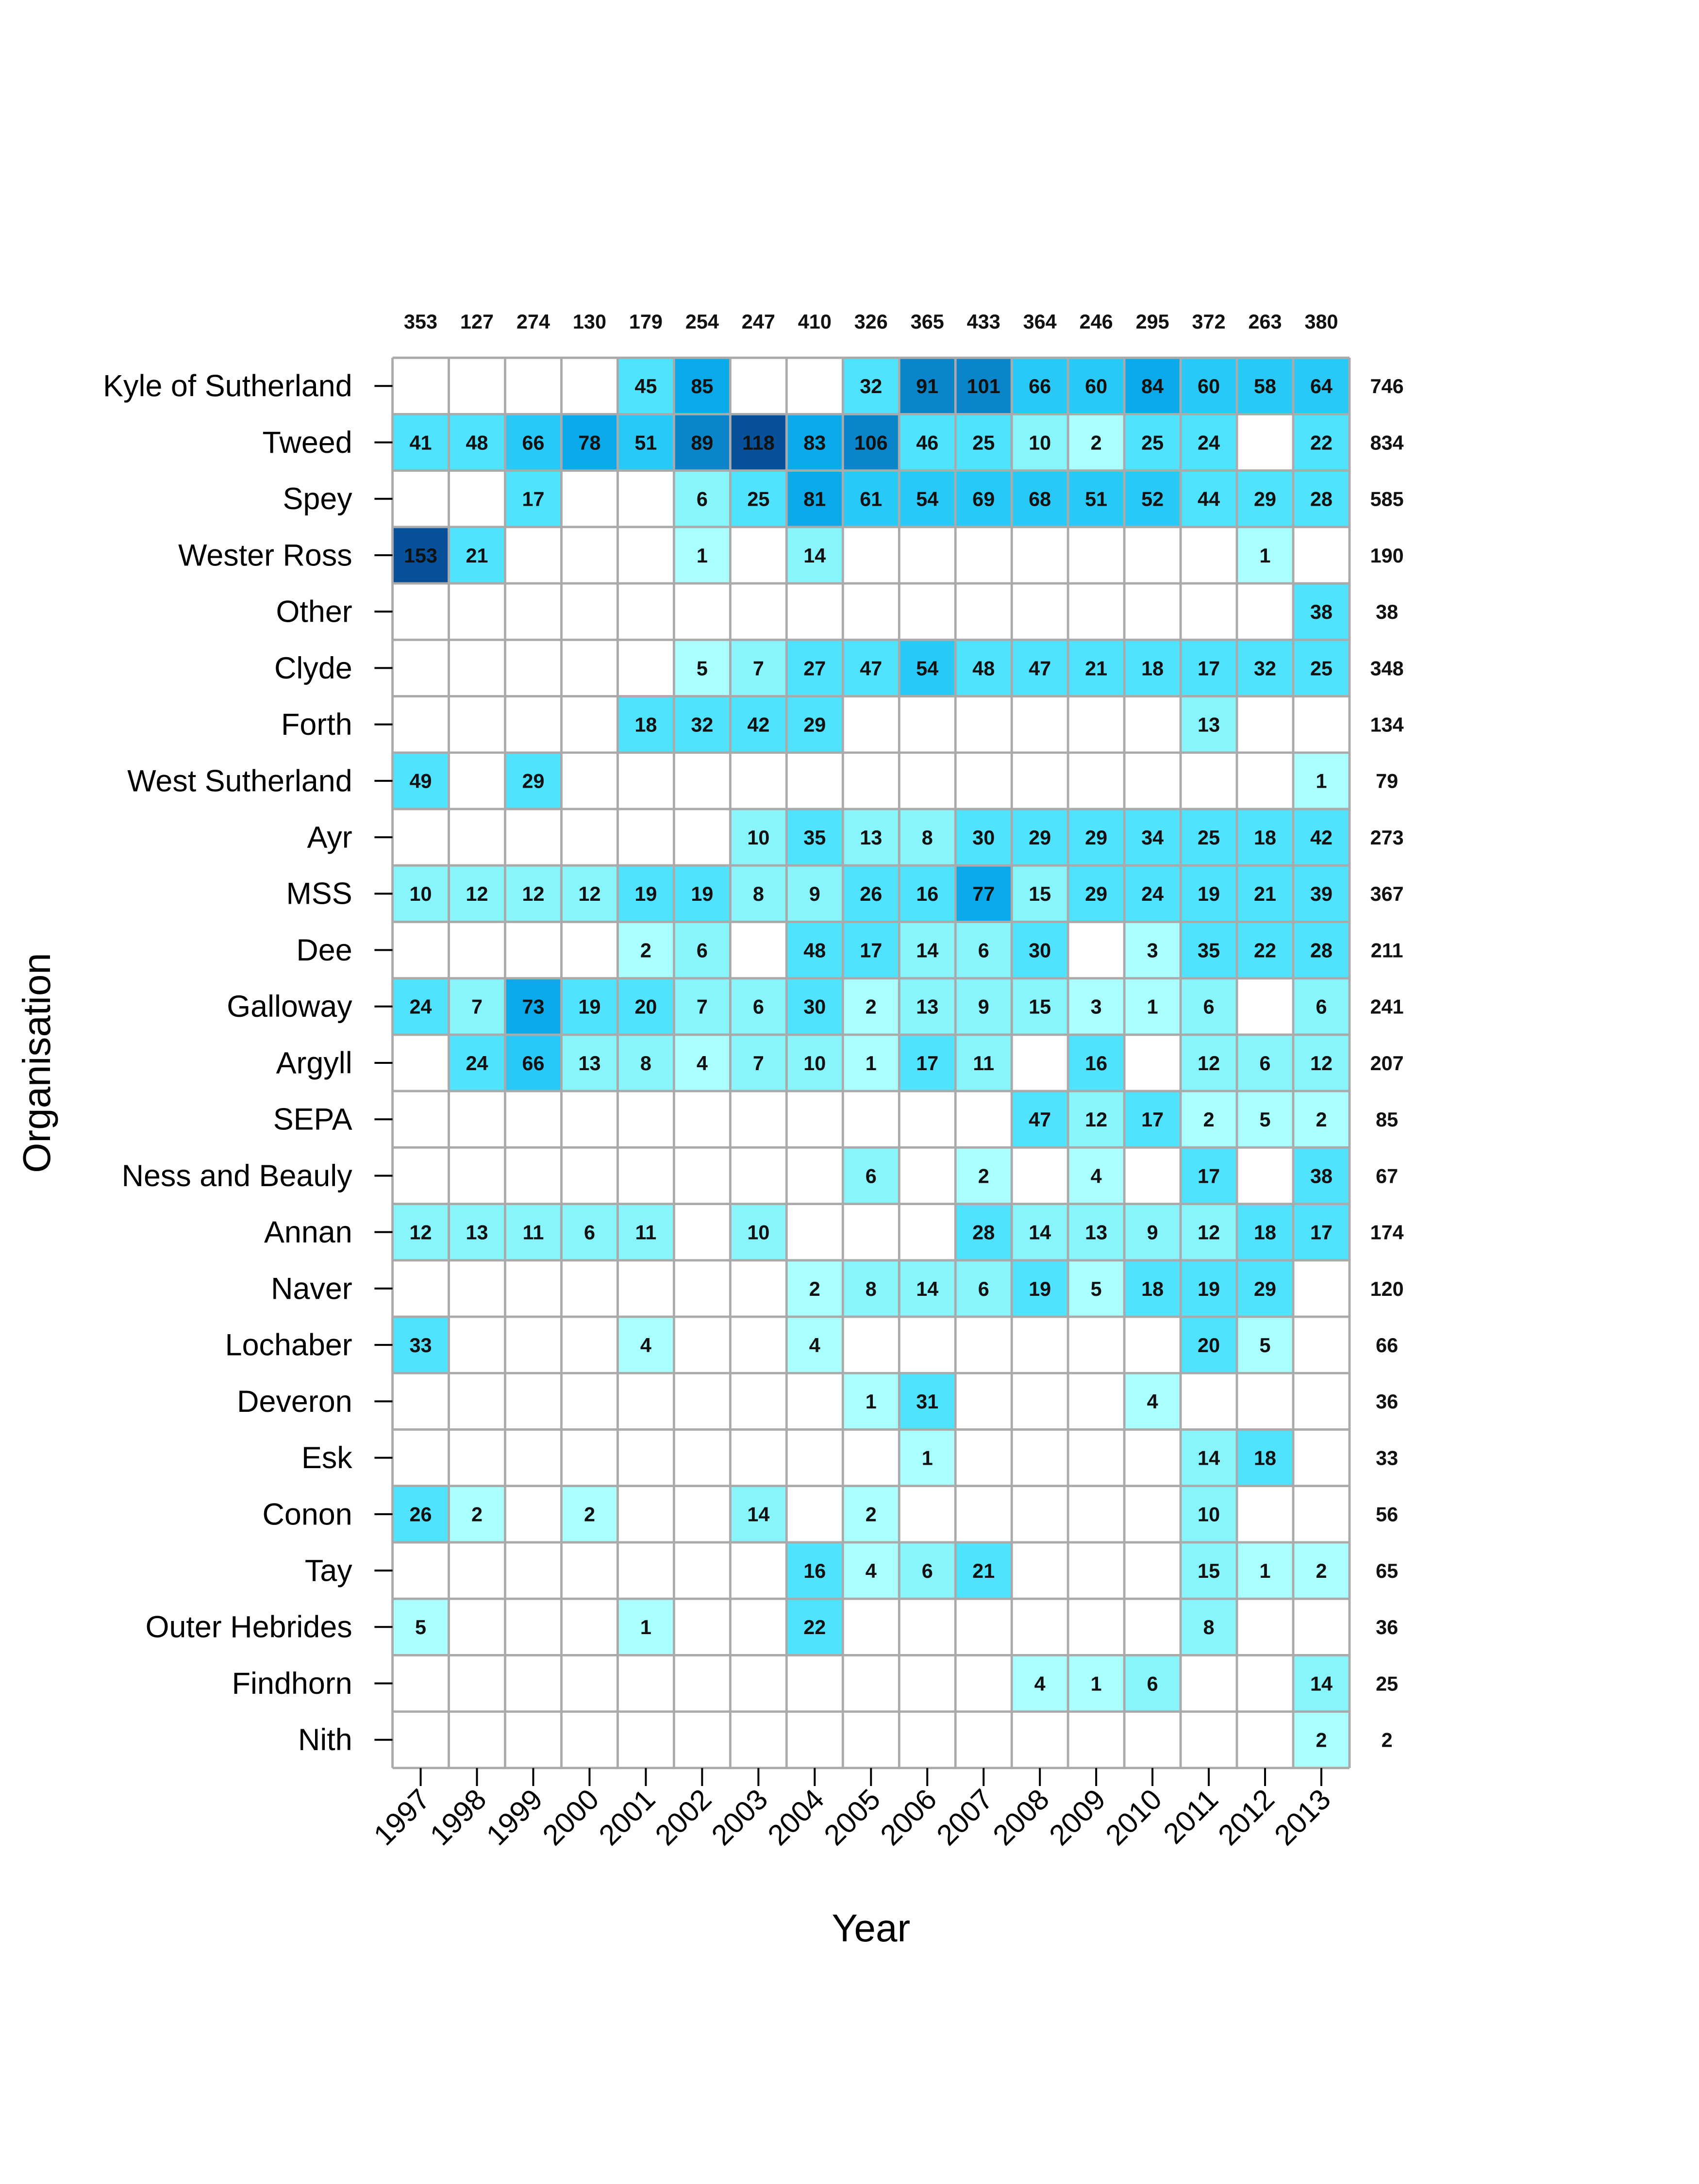 This screenshot has height=2184, width=1699. Describe the element at coordinates (249, 1627) in the screenshot. I see `organisation-label: Outer Hebrides` at that location.